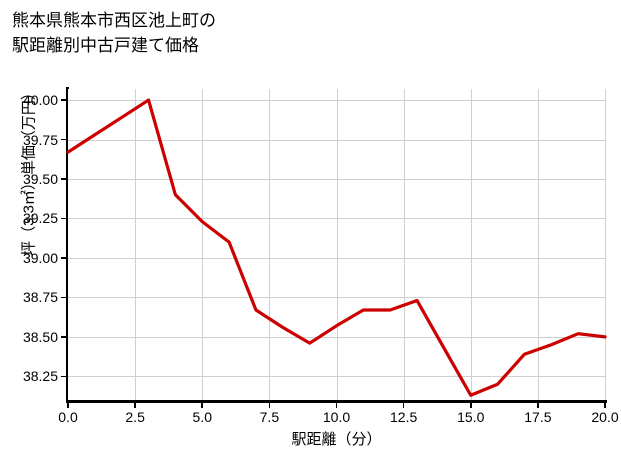 This screenshot has height=465, width=621. I want to click on y-tick-label: 39.00, so click(40, 257).